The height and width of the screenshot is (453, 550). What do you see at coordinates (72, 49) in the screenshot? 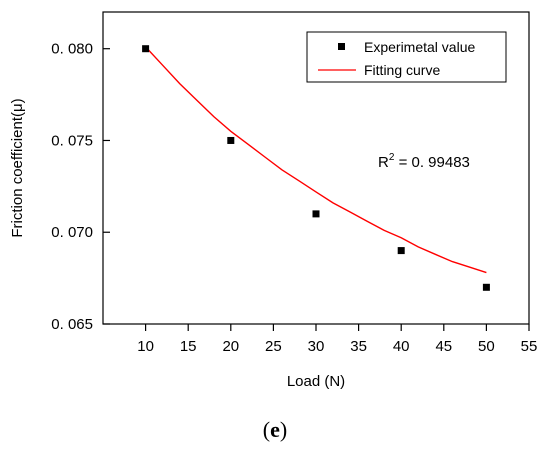
I see `y-tick-label: 0. 080` at bounding box center [72, 49].